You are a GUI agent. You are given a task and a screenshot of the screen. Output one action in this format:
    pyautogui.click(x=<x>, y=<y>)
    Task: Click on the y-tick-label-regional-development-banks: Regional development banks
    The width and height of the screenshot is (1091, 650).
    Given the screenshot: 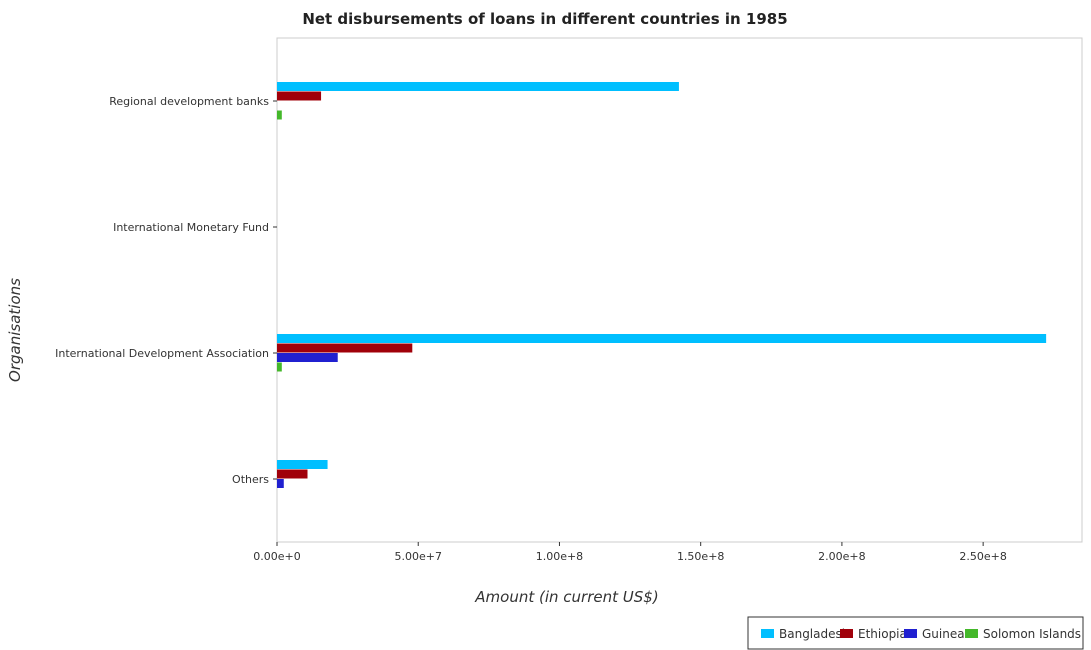 What is the action you would take?
    pyautogui.click(x=189, y=101)
    